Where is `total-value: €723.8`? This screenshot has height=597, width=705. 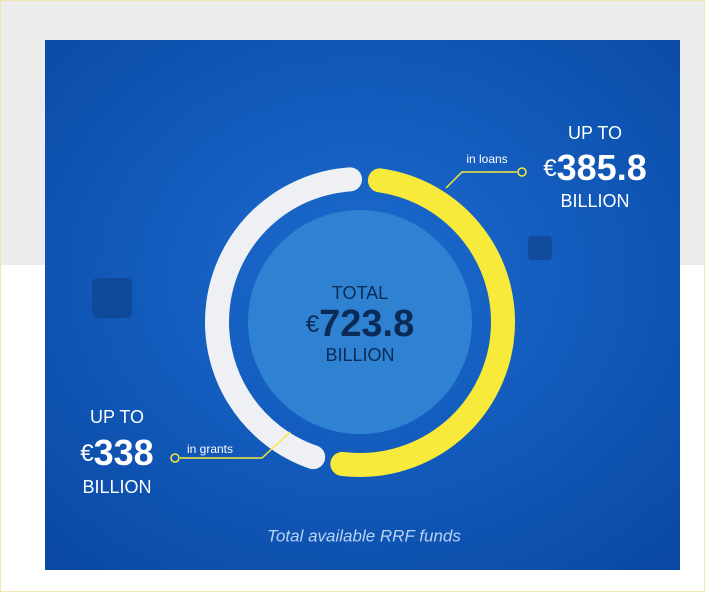
total-value: €723.8 is located at coordinates (360, 324).